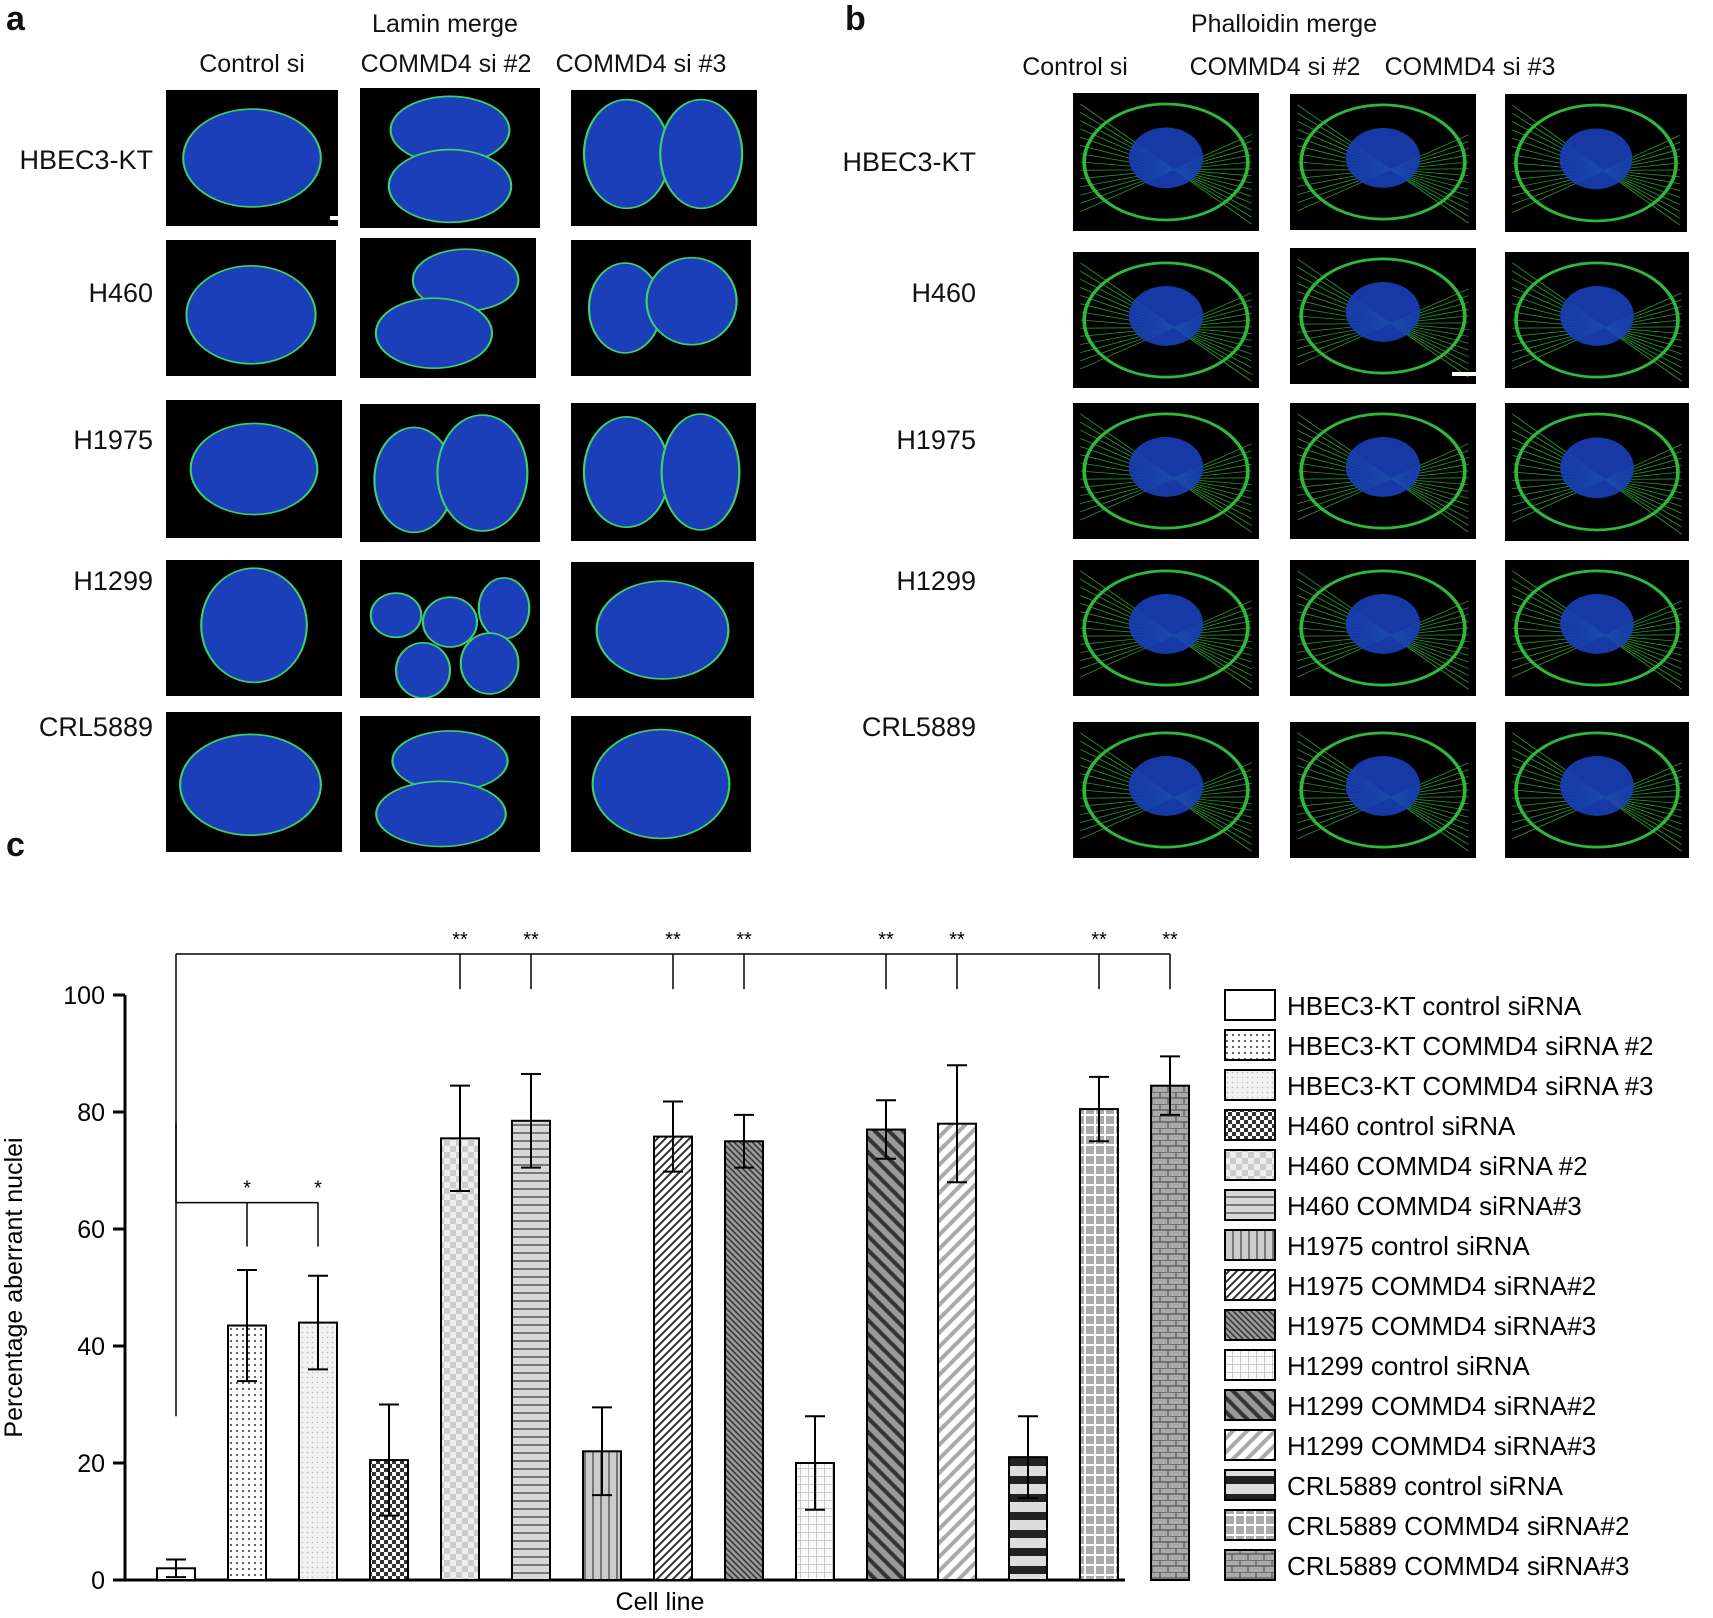  Describe the element at coordinates (1470, 1046) in the screenshot. I see `legend-label: HBEC3-KT COMMD4 siRNA #2` at that location.